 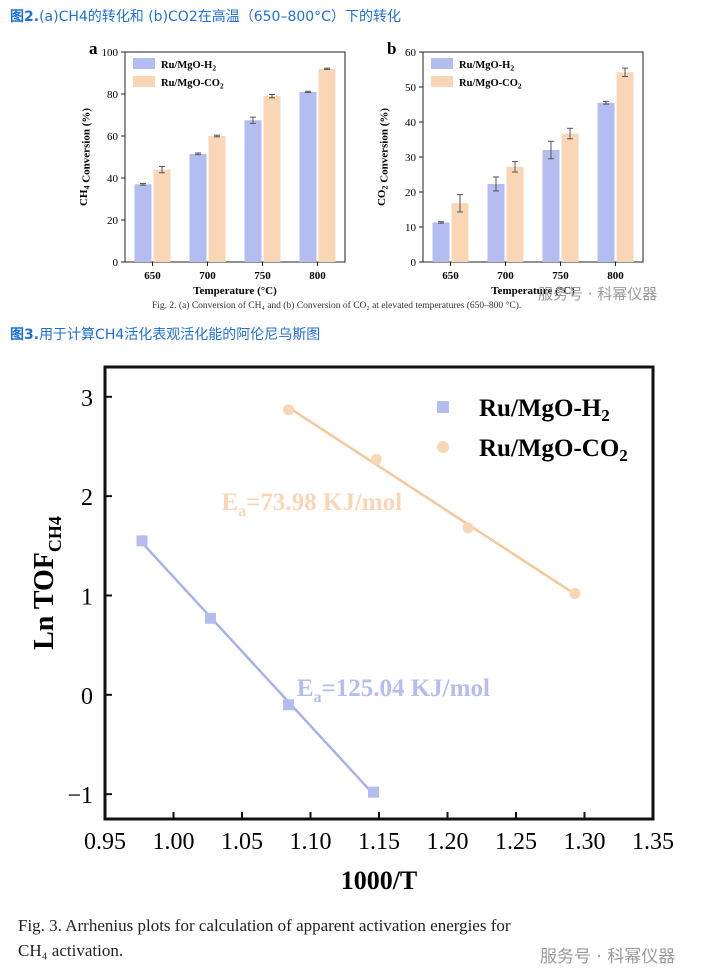 What do you see at coordinates (220, 17) in the screenshot?
I see `fig2-heading-text: (a)CH4的转化和 (b)CO2在高温（650–800°C）下的转化` at bounding box center [220, 17].